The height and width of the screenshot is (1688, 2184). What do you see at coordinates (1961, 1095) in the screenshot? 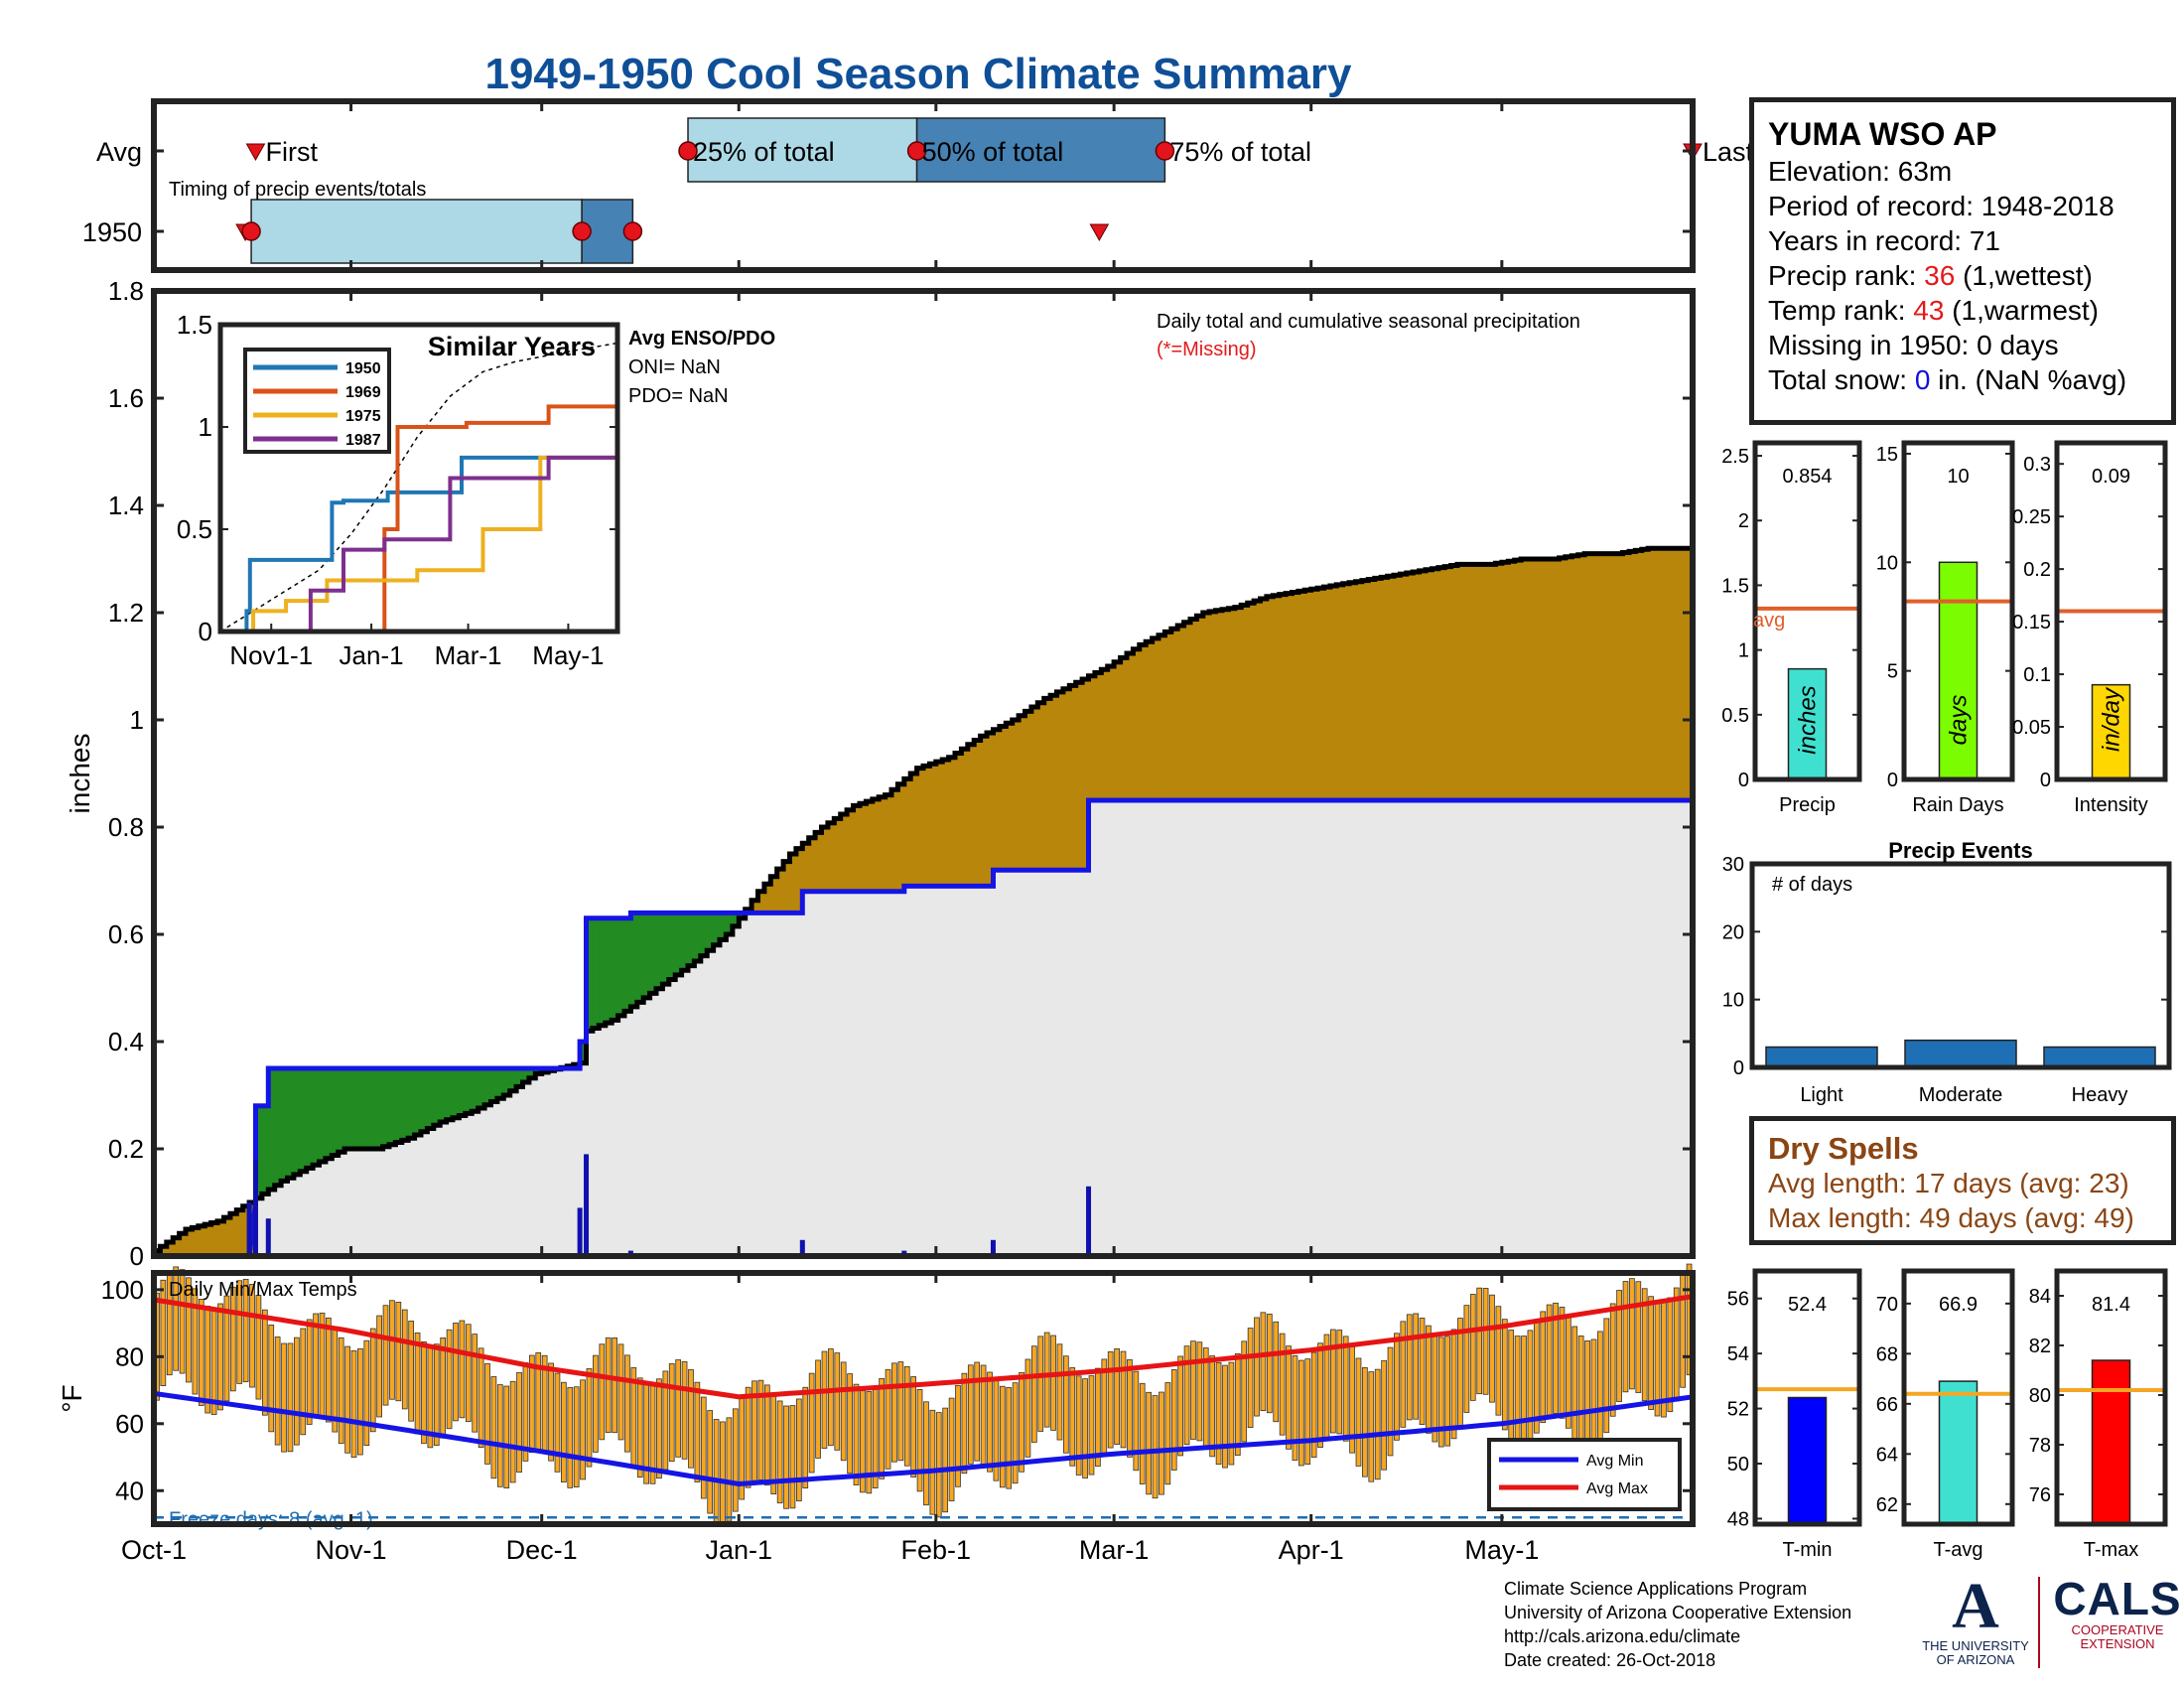
I see `event-category-moderate: Moderate` at bounding box center [1961, 1095].